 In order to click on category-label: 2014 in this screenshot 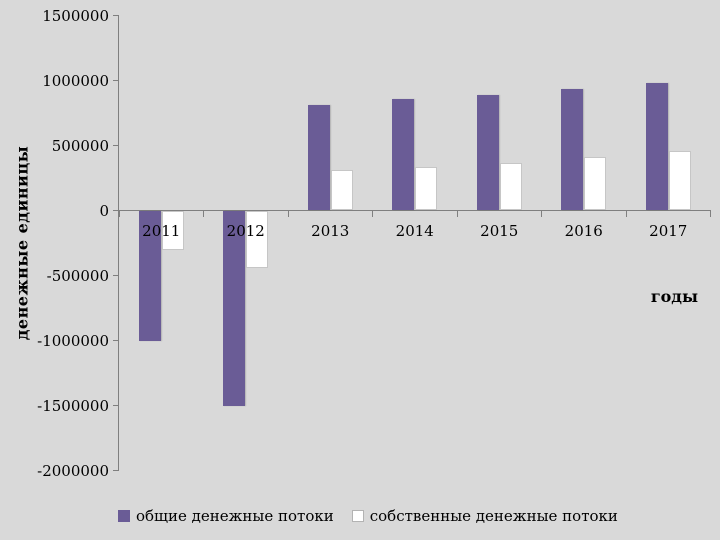, I will do `click(414, 231)`.